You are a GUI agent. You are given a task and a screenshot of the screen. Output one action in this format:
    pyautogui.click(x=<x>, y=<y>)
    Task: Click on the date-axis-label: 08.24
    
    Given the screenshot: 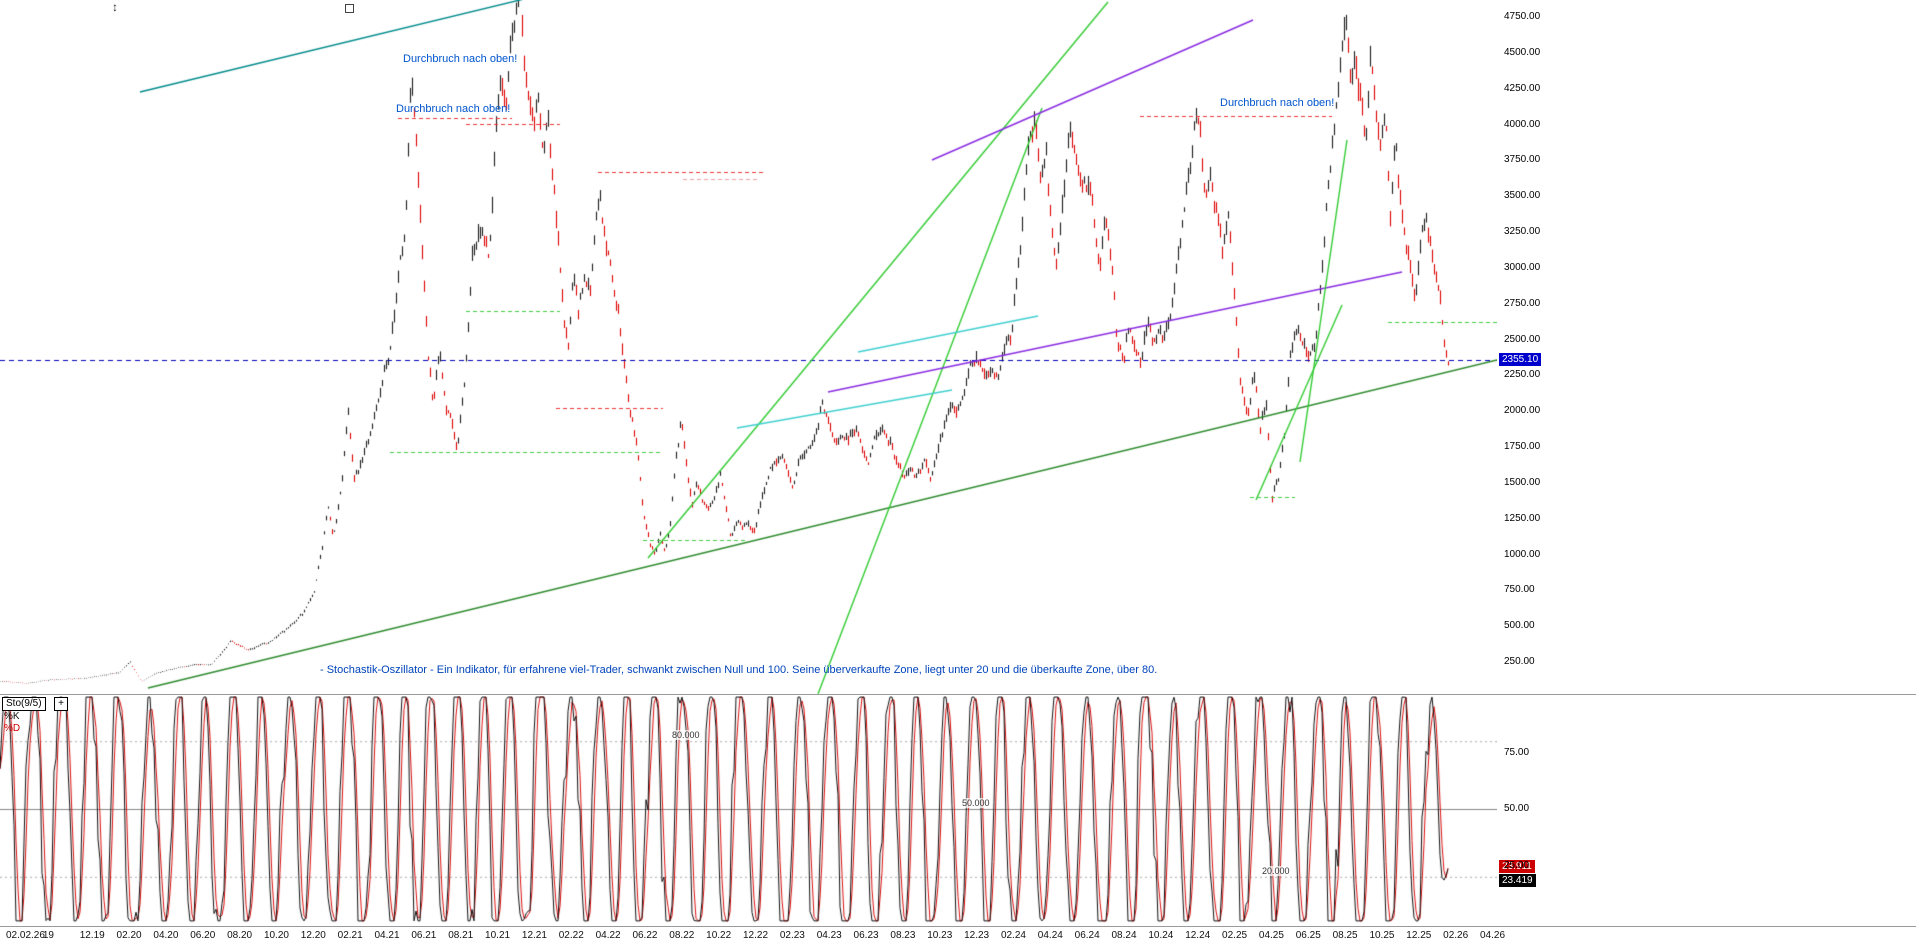 What is the action you would take?
    pyautogui.click(x=1124, y=935)
    